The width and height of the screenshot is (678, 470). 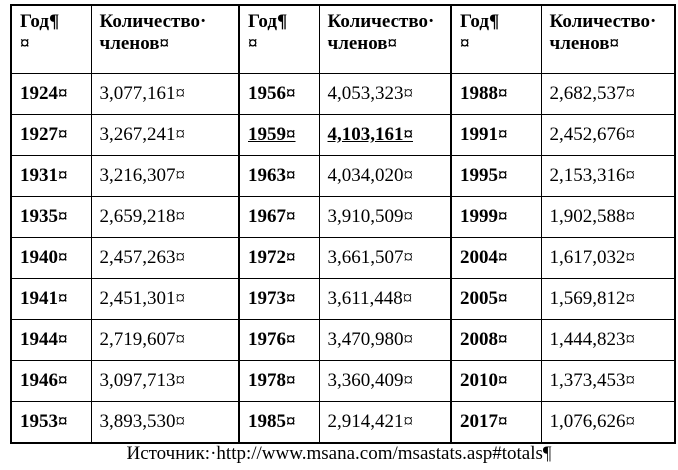 I want to click on members-cell: 1,076,626¤, so click(x=608, y=422).